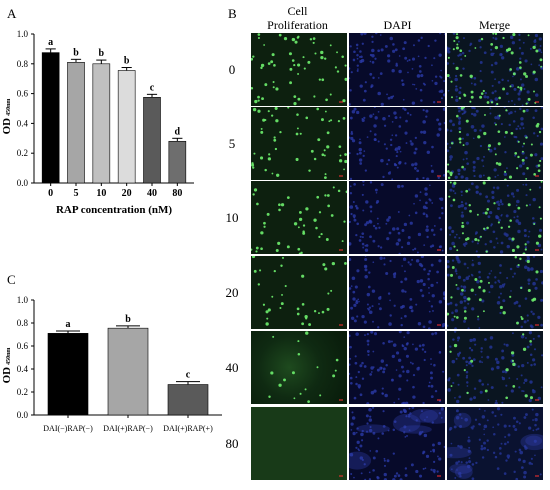 The height and width of the screenshot is (490, 550). What do you see at coordinates (178, 131) in the screenshot?
I see `significance-letter: d` at bounding box center [178, 131].